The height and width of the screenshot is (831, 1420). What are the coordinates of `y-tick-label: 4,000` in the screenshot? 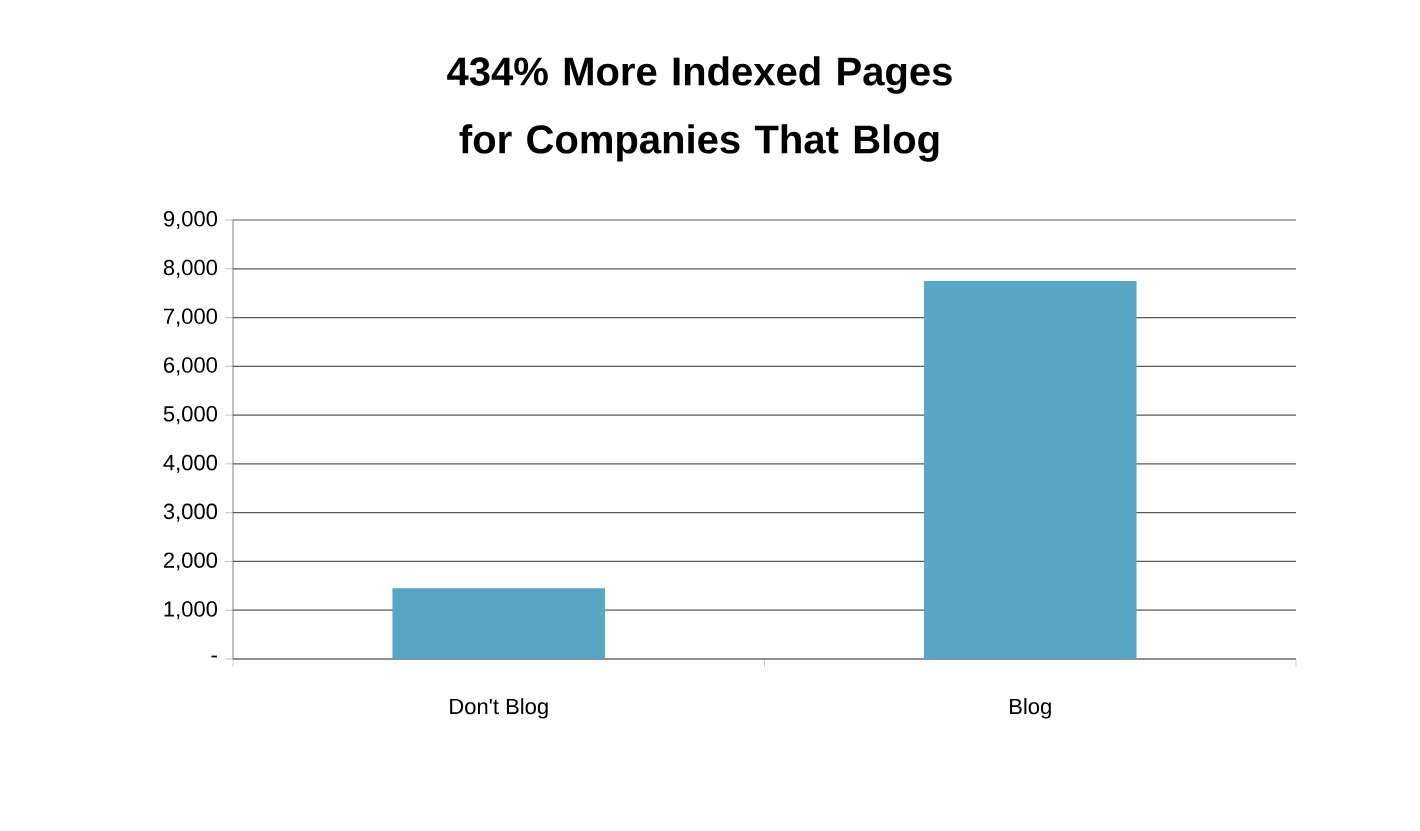 It's located at (190, 463).